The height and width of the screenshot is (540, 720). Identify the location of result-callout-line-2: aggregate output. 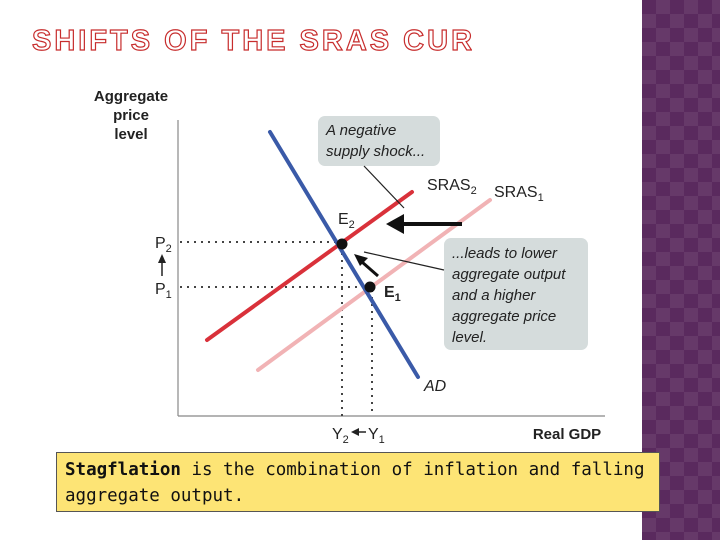
(509, 274).